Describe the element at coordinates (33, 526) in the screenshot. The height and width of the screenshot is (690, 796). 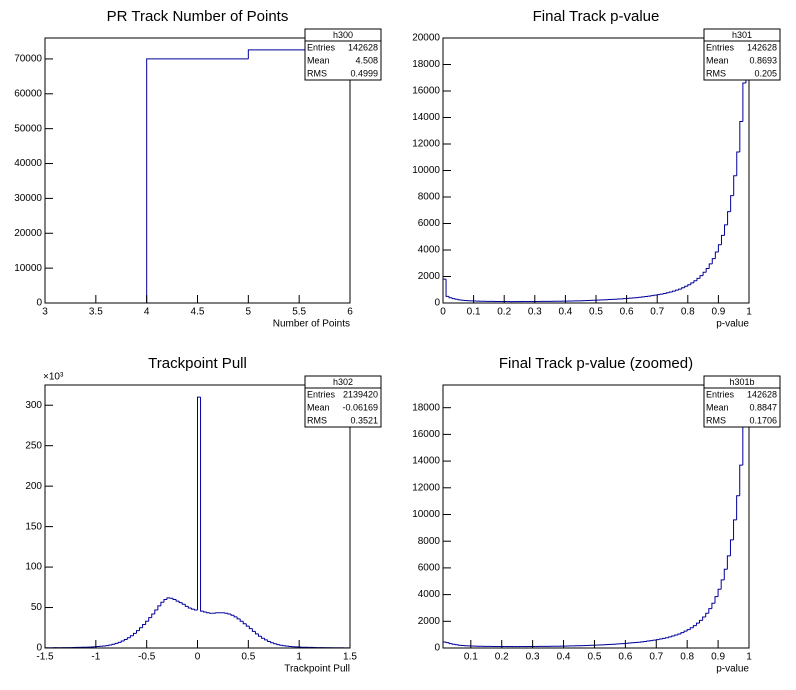
I see `y-tick-label: 150` at that location.